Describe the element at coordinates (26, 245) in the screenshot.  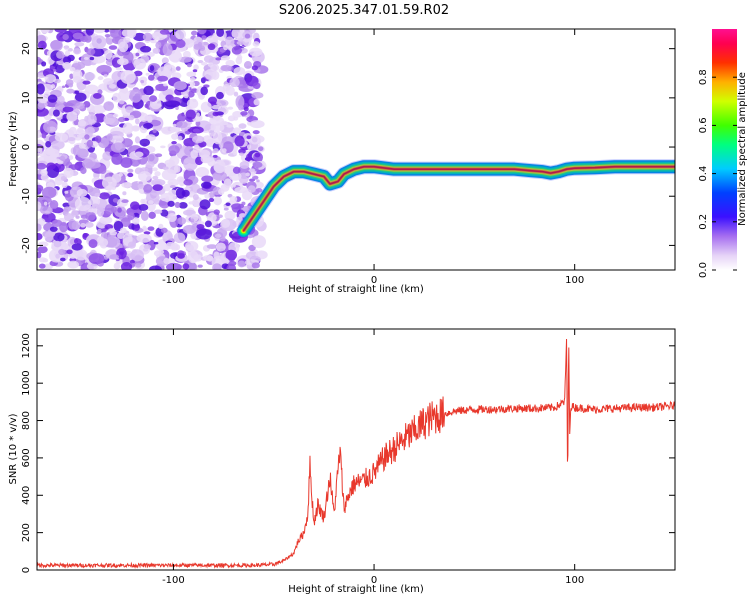
I see `spectrogram-y-tick-label: -20` at that location.